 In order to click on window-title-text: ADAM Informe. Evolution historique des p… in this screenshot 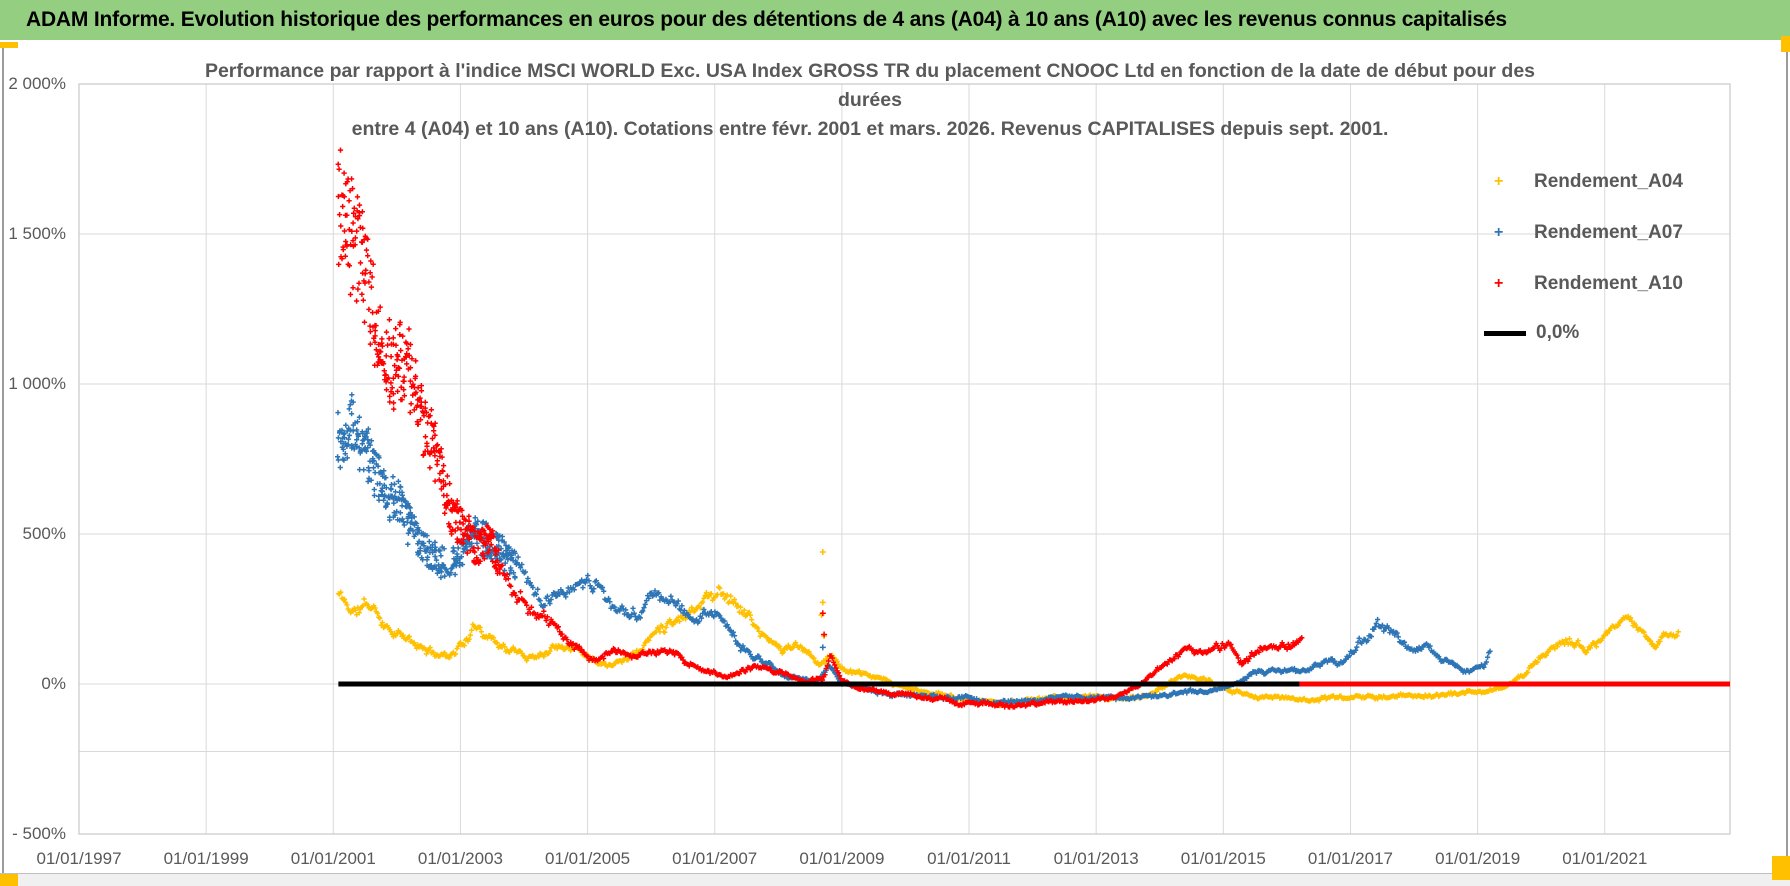, I will do `click(766, 19)`.